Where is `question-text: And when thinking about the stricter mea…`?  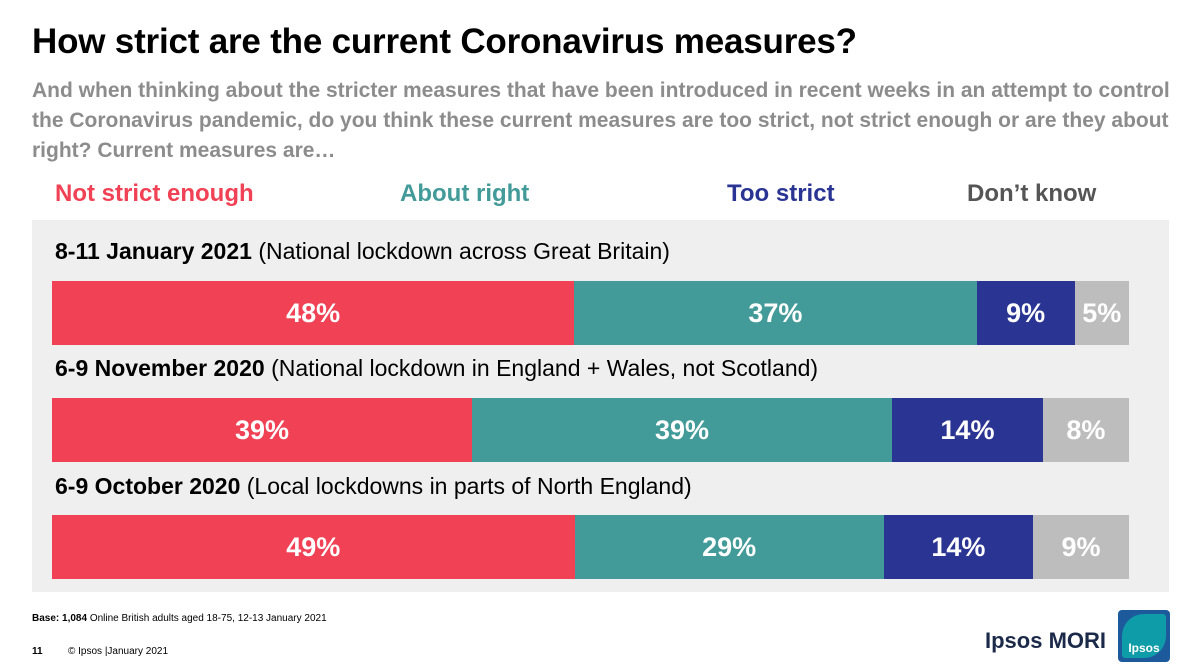 question-text: And when thinking about the stricter mea… is located at coordinates (601, 120).